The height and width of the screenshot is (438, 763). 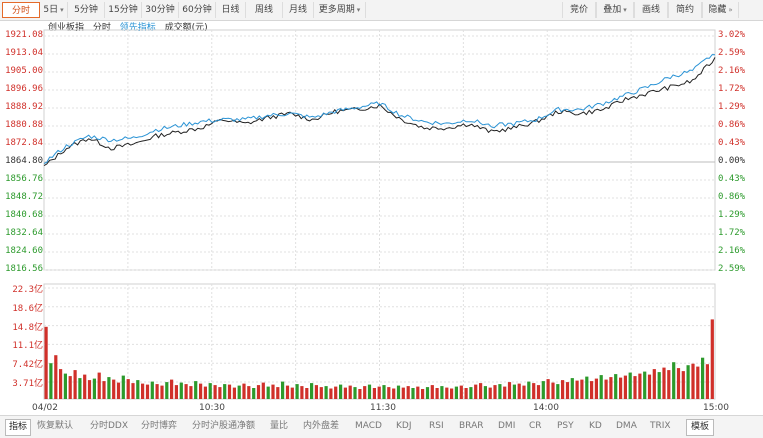 What do you see at coordinates (507, 426) in the screenshot?
I see `indicator-tab-11: DMI` at bounding box center [507, 426].